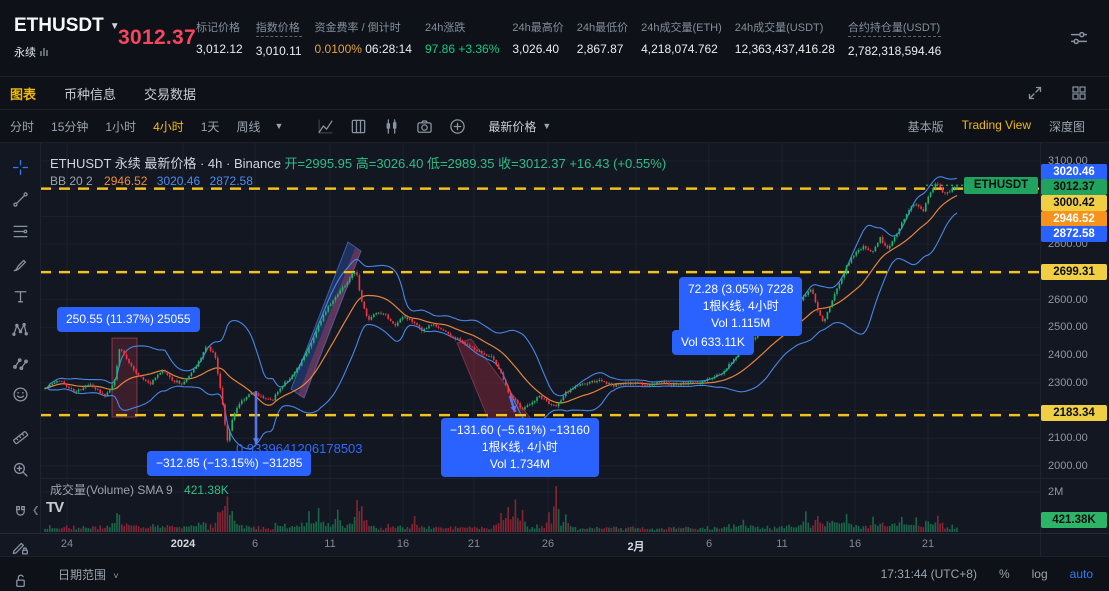 This screenshot has width=1109, height=591. What do you see at coordinates (20, 202) in the screenshot?
I see `trendline-icon` at bounding box center [20, 202].